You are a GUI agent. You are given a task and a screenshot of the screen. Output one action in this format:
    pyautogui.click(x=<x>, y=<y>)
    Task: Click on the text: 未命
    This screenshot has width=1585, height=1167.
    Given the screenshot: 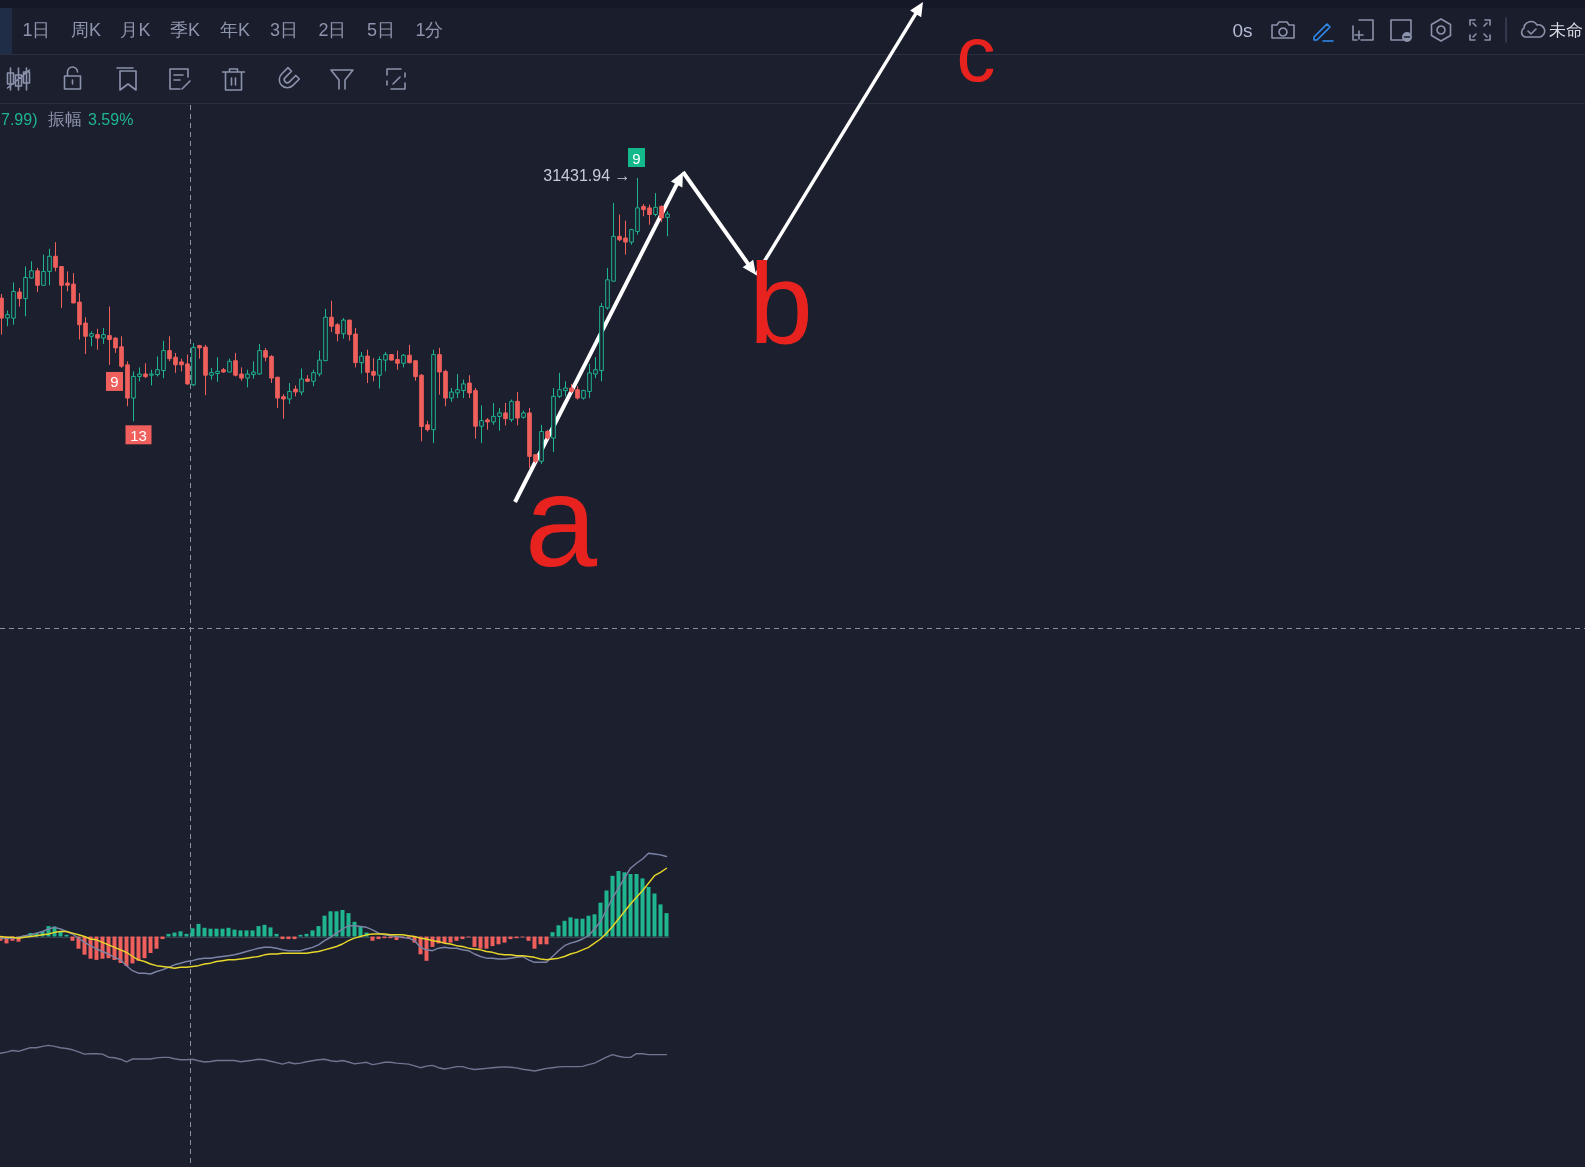 What is the action you would take?
    pyautogui.click(x=1566, y=30)
    